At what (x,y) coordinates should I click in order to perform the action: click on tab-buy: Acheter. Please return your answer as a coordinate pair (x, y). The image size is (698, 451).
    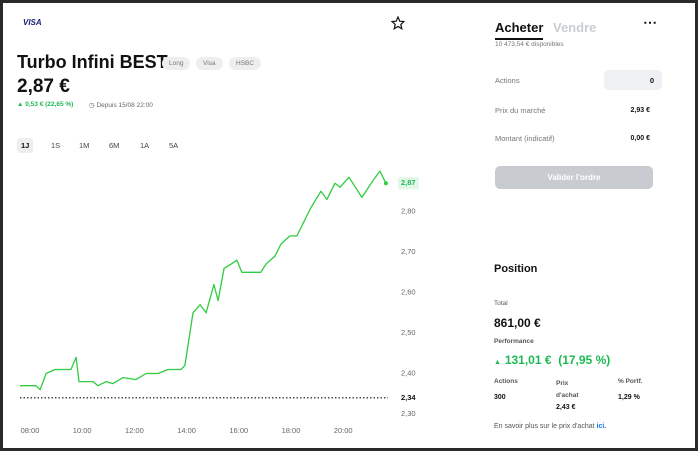
    Looking at the image, I should click on (519, 30).